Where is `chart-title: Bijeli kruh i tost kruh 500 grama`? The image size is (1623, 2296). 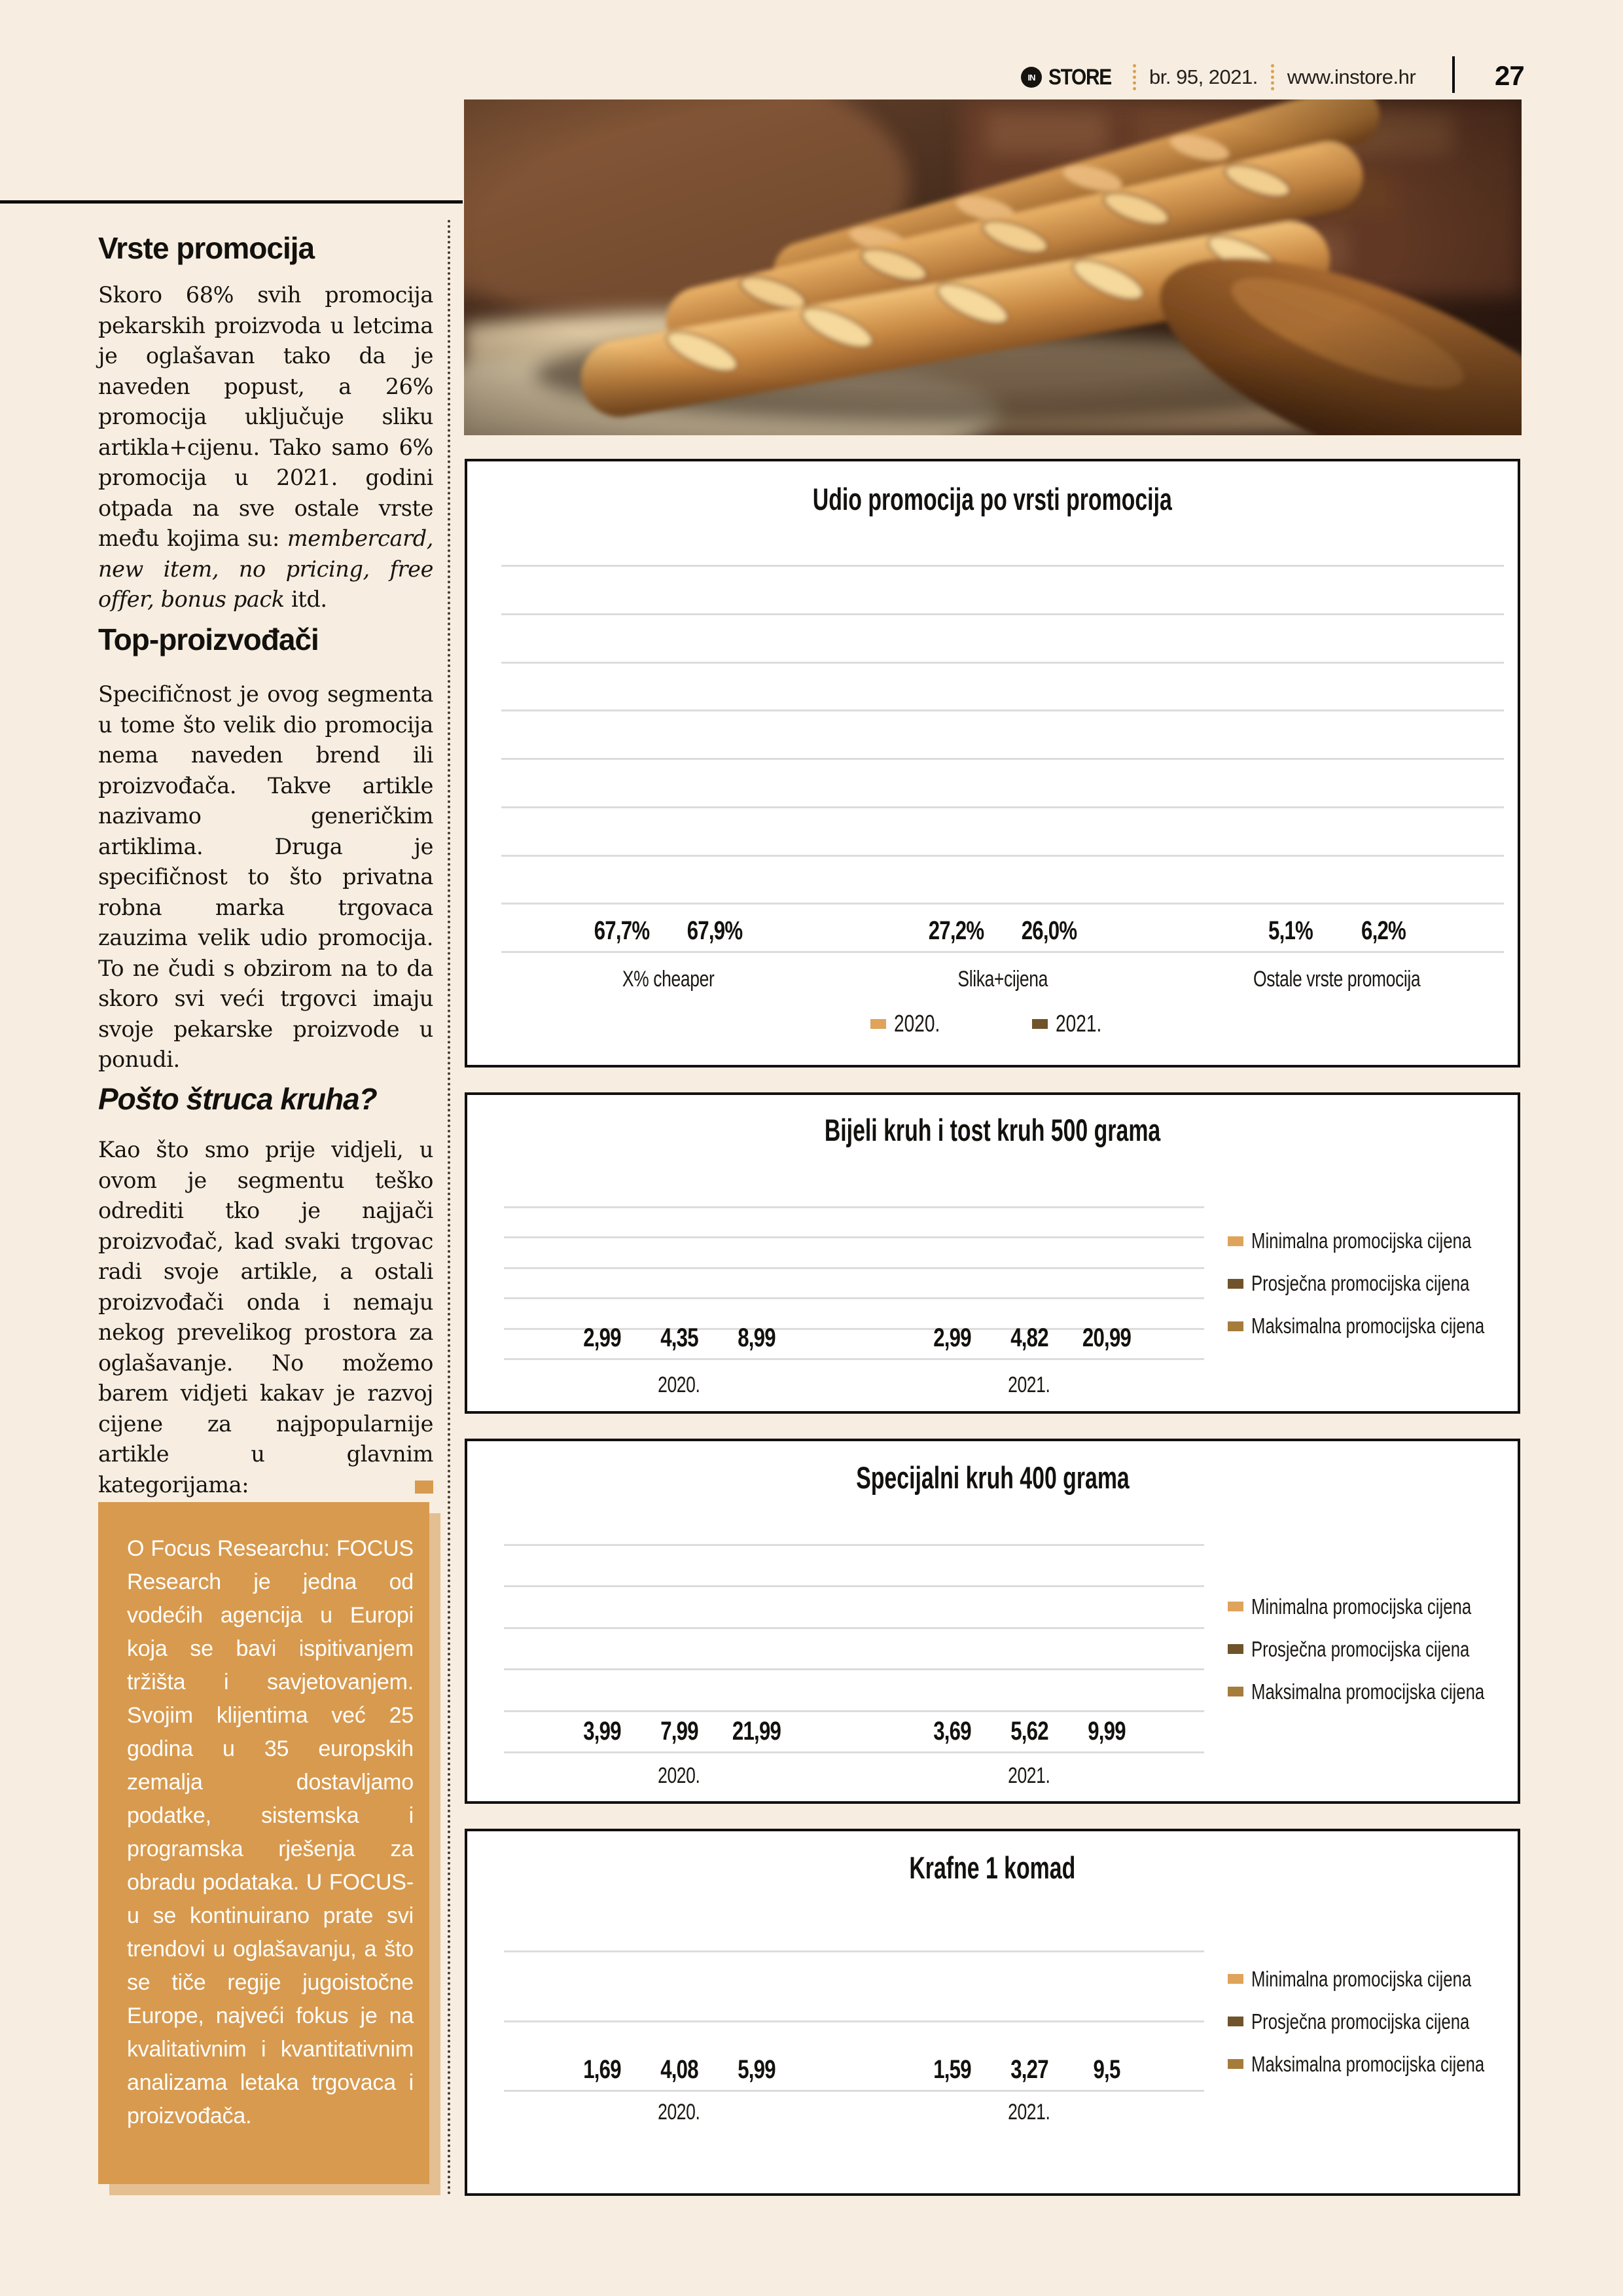 chart-title: Bijeli kruh i tost kruh 500 grama is located at coordinates (993, 1130).